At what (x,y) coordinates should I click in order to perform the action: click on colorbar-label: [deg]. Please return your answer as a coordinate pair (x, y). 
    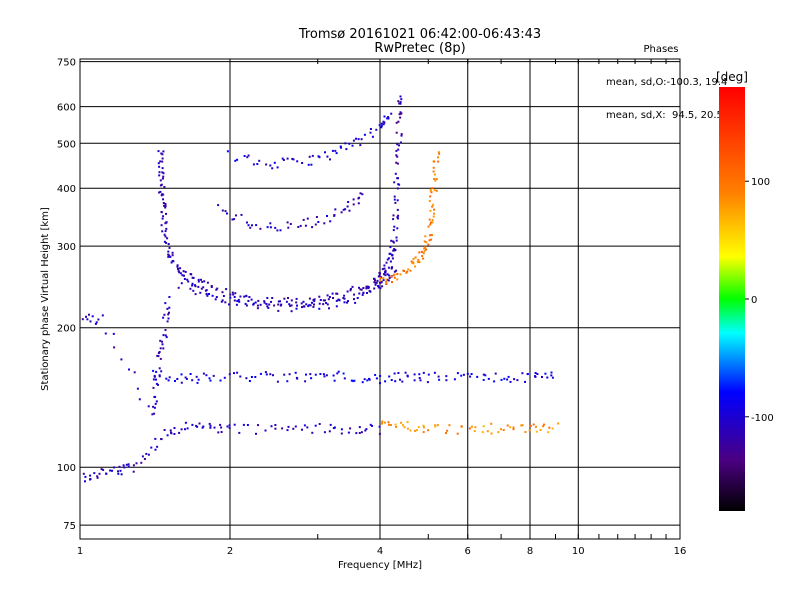
    Looking at the image, I should click on (732, 77).